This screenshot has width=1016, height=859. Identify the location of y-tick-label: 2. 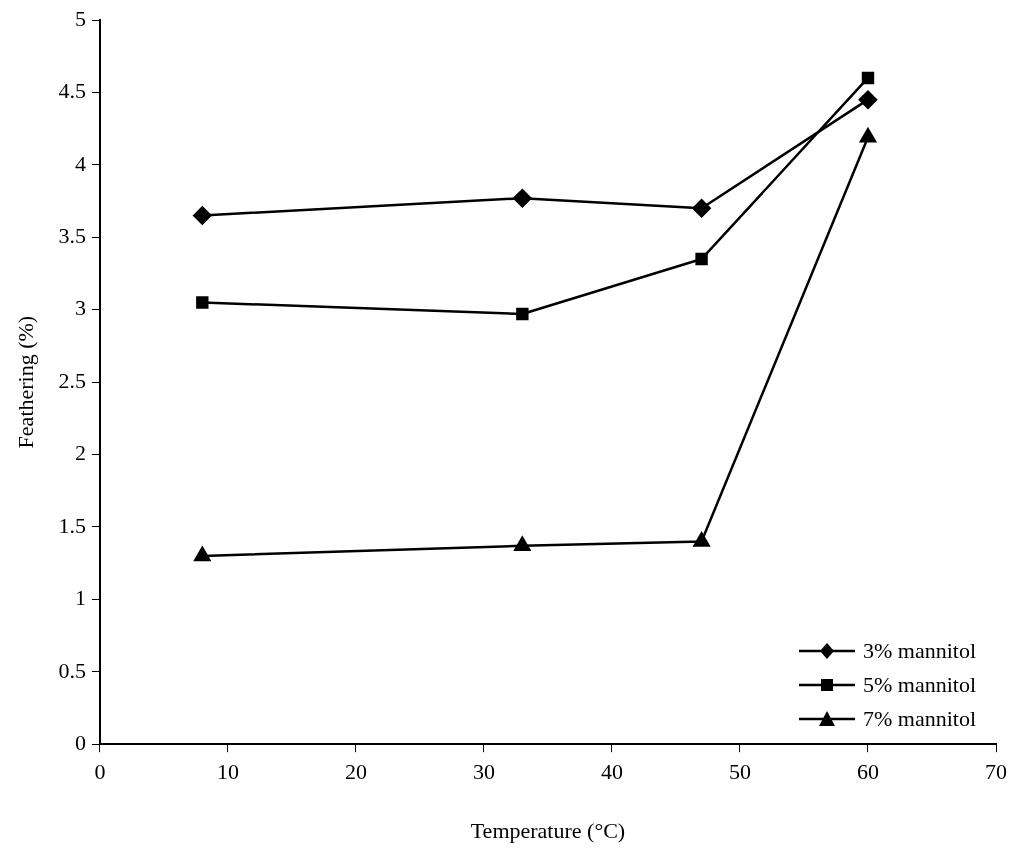
(80, 453).